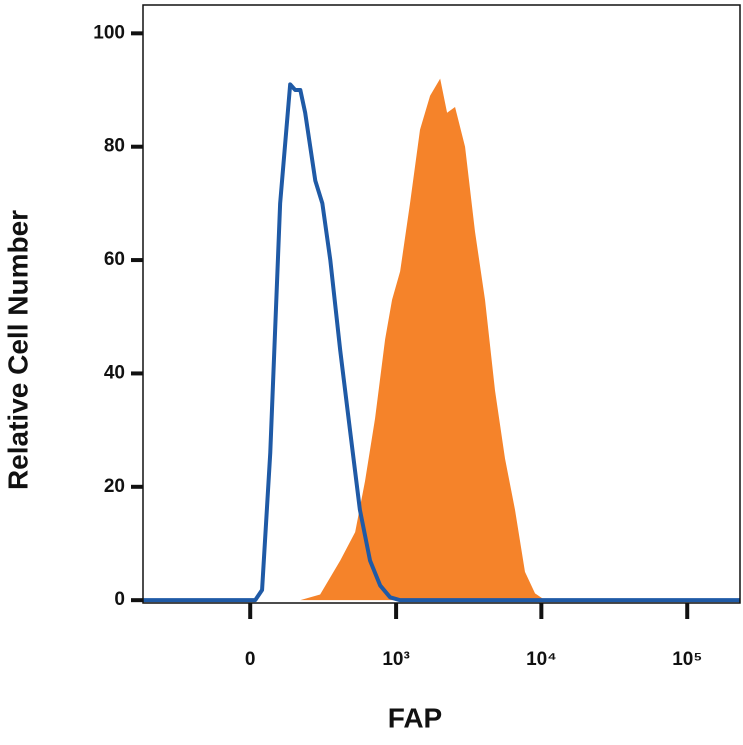 The image size is (743, 745). I want to click on y-tick-label: 80, so click(114, 146).